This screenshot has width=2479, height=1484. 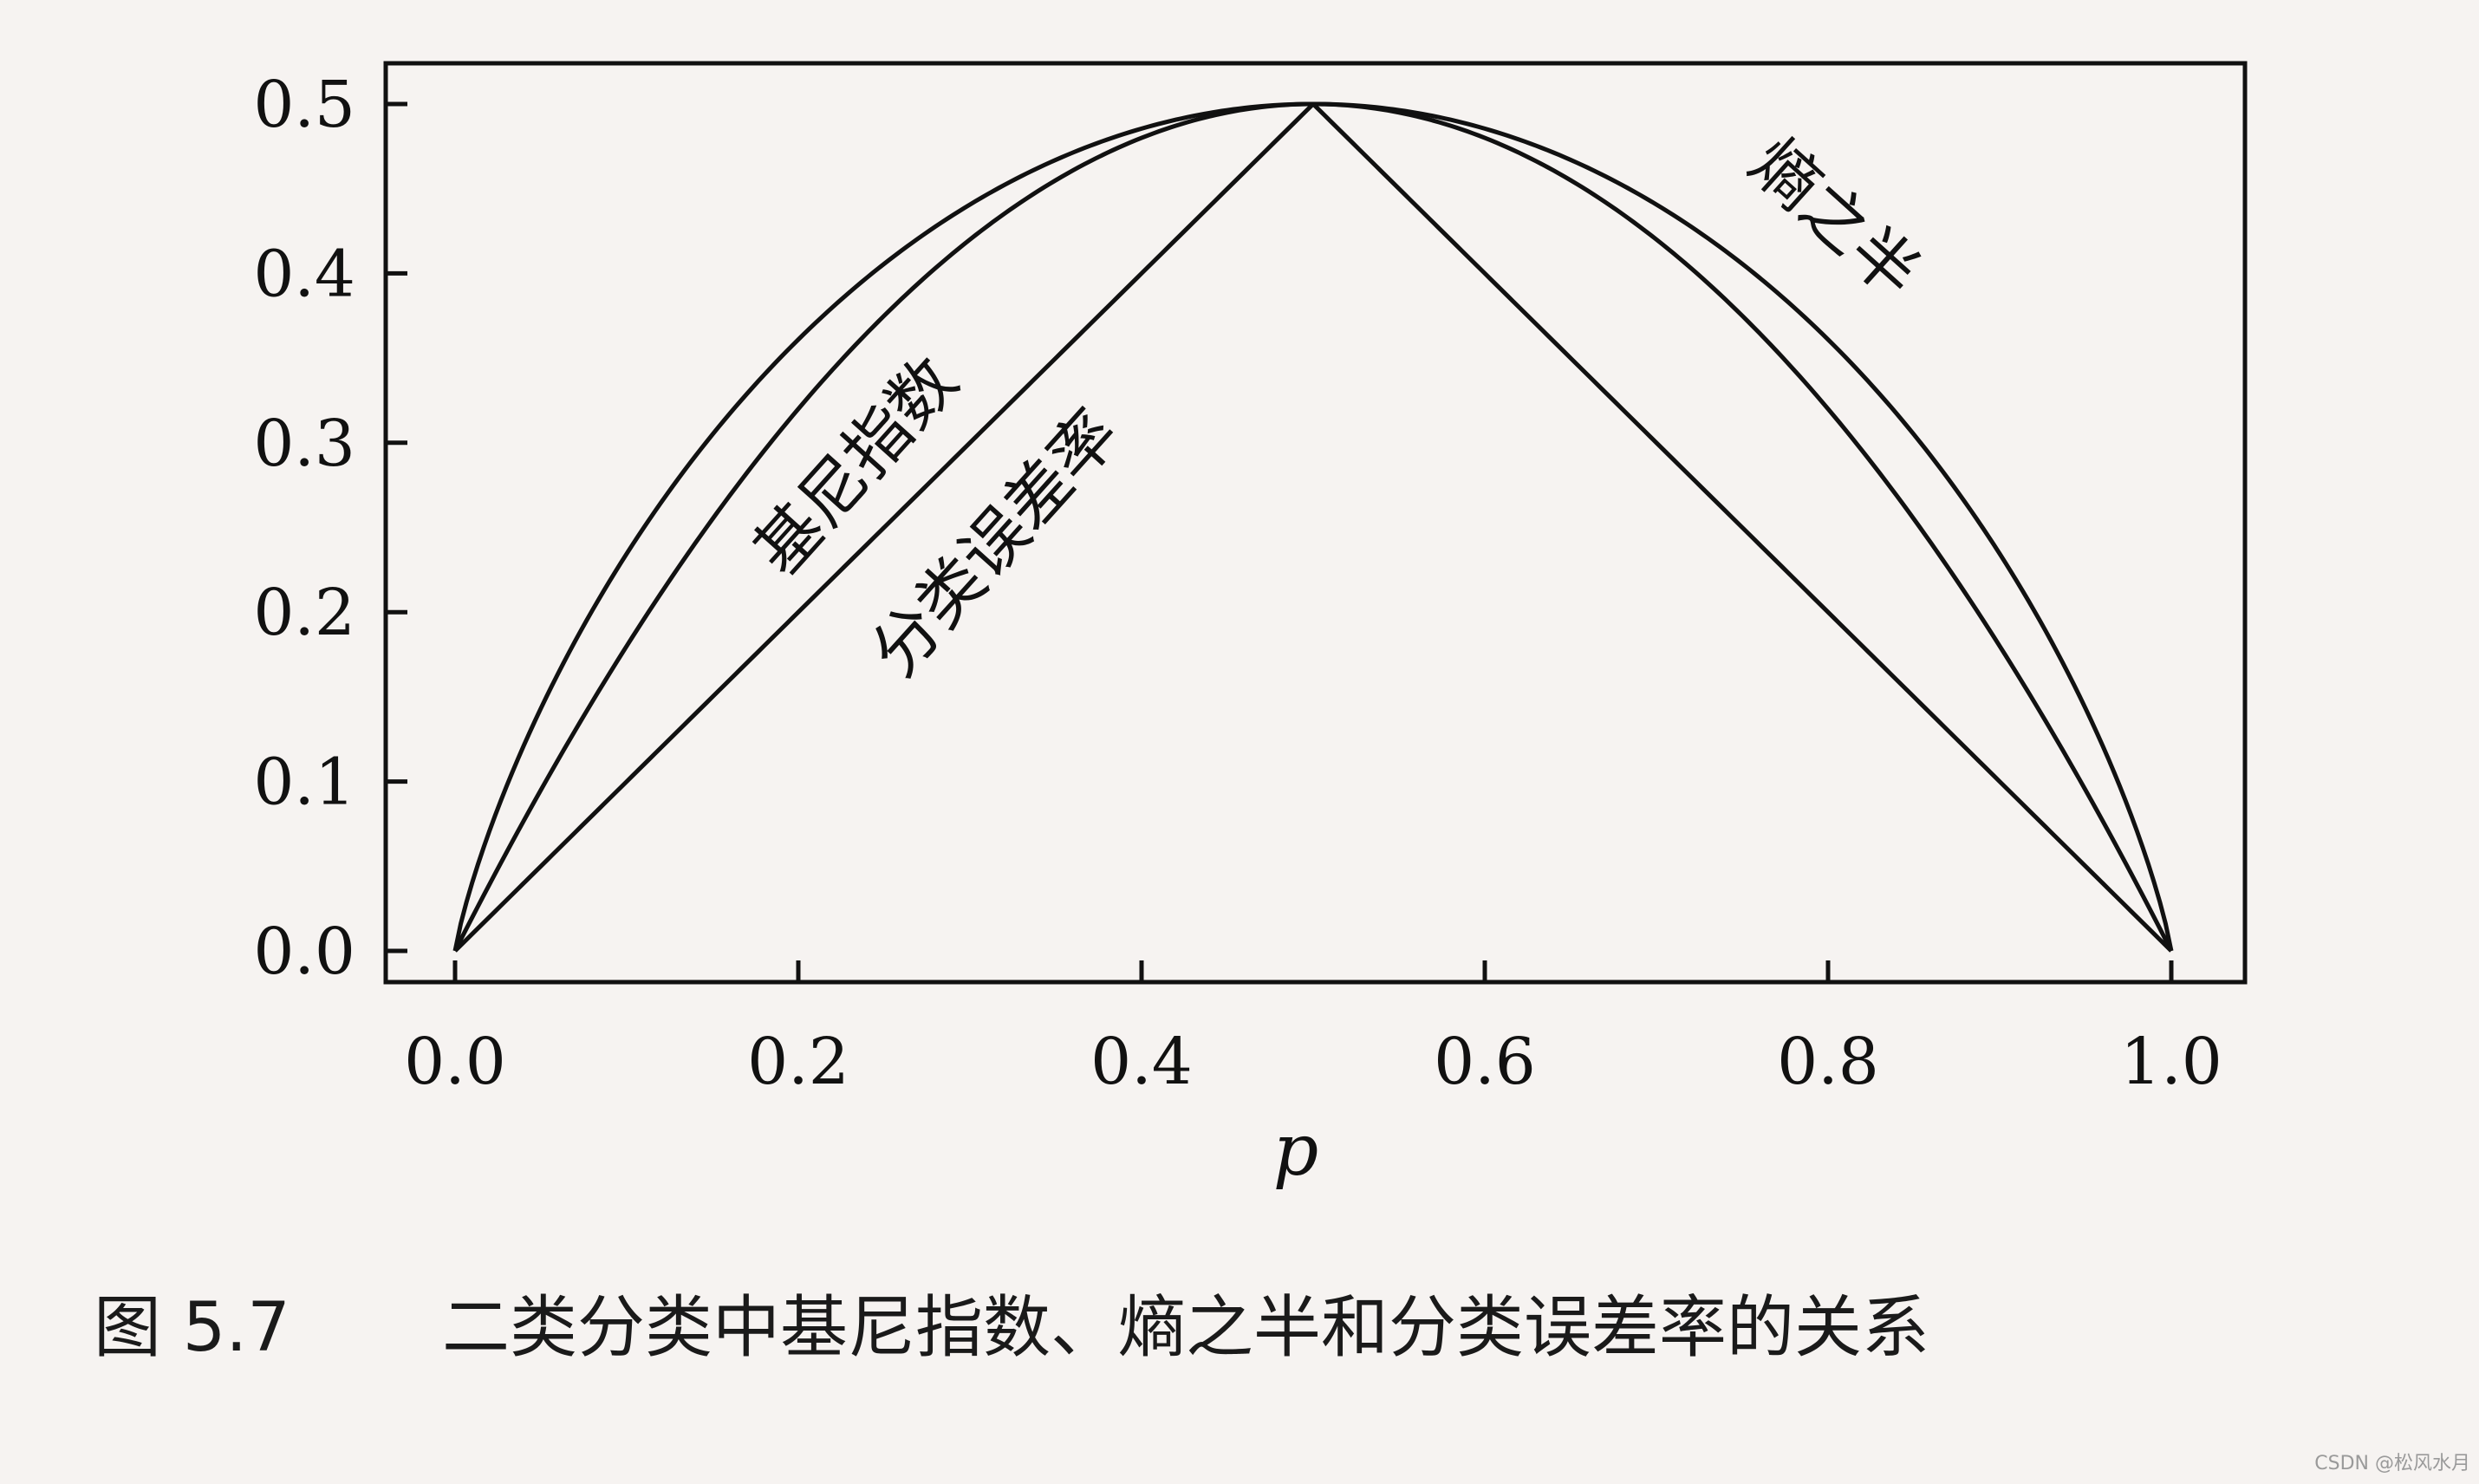 I want to click on y-tick-label: 0.1, so click(x=304, y=782).